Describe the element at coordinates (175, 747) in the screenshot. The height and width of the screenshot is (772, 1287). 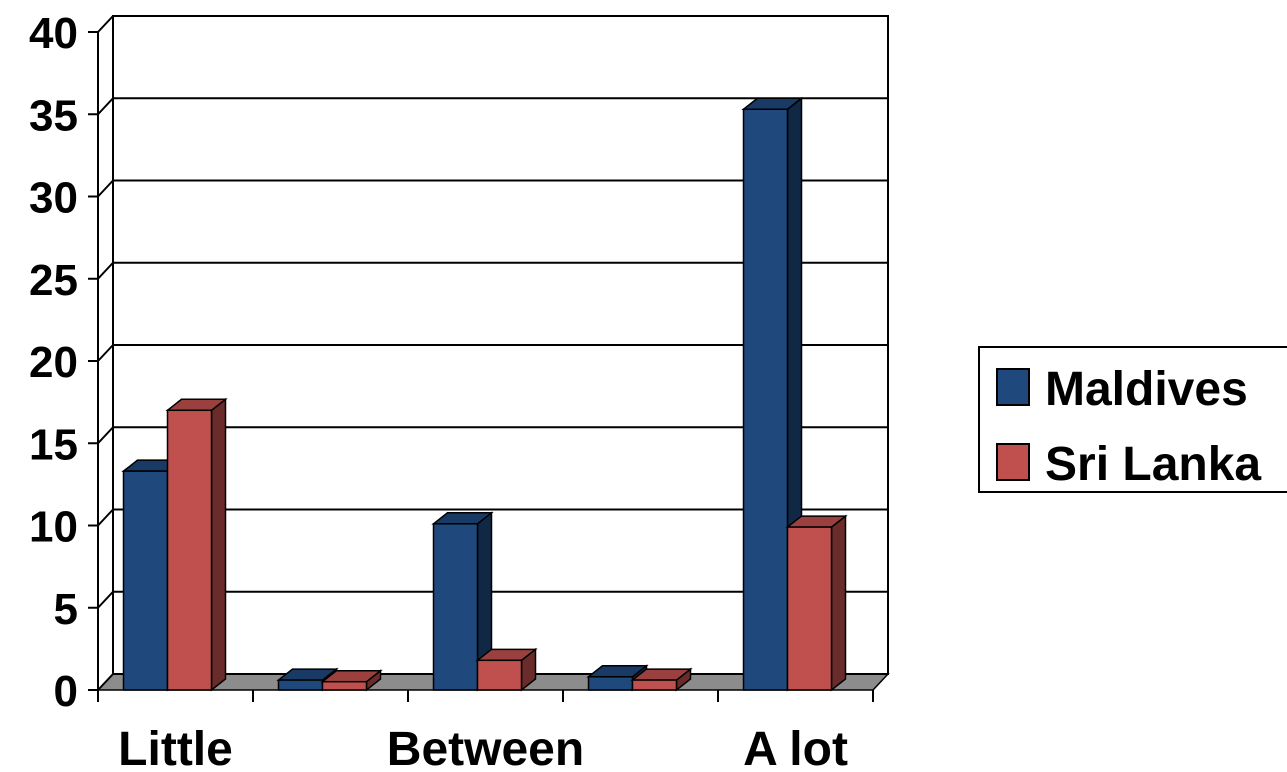
I see `x-category-label: Little` at that location.